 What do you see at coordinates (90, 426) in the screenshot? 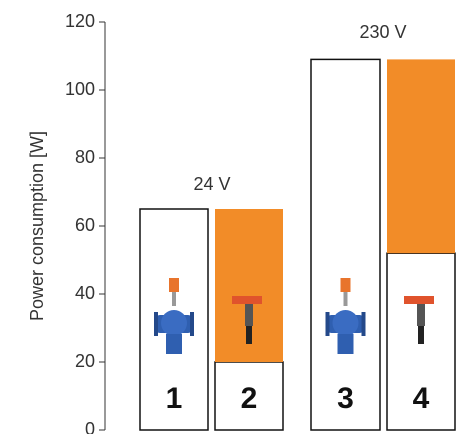
I see `y-tick-label: 0` at bounding box center [90, 426].